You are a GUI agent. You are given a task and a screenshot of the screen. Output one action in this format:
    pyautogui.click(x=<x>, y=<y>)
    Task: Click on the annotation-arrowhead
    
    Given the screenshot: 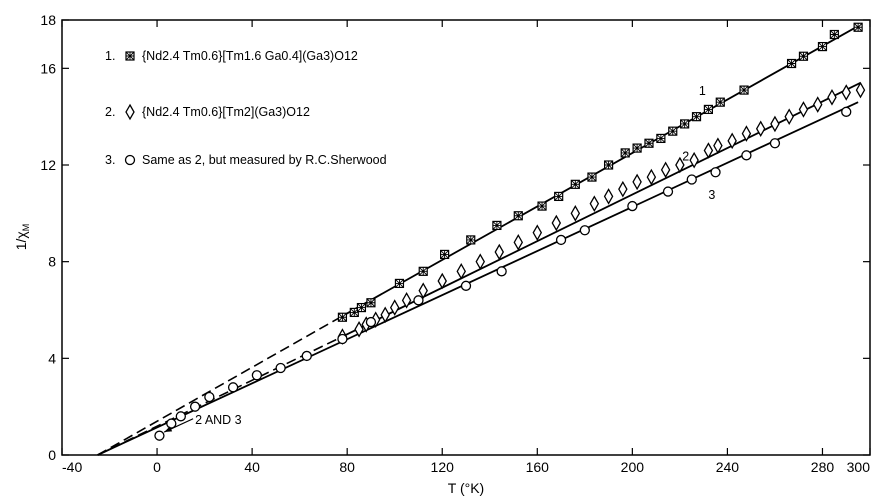 What is the action you would take?
    pyautogui.click(x=168, y=429)
    